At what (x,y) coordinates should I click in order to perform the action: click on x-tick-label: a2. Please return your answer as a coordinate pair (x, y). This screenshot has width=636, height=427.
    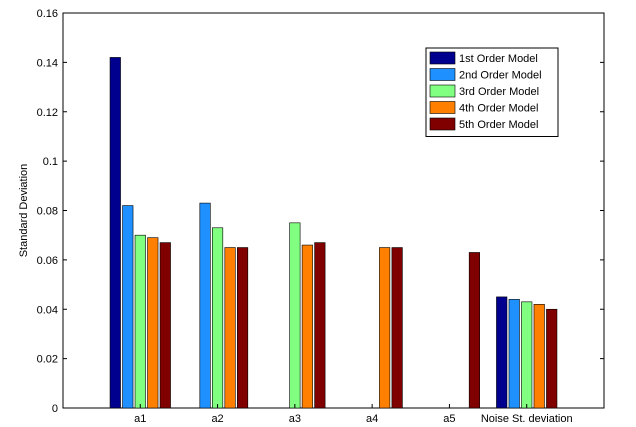
    Looking at the image, I should click on (217, 419).